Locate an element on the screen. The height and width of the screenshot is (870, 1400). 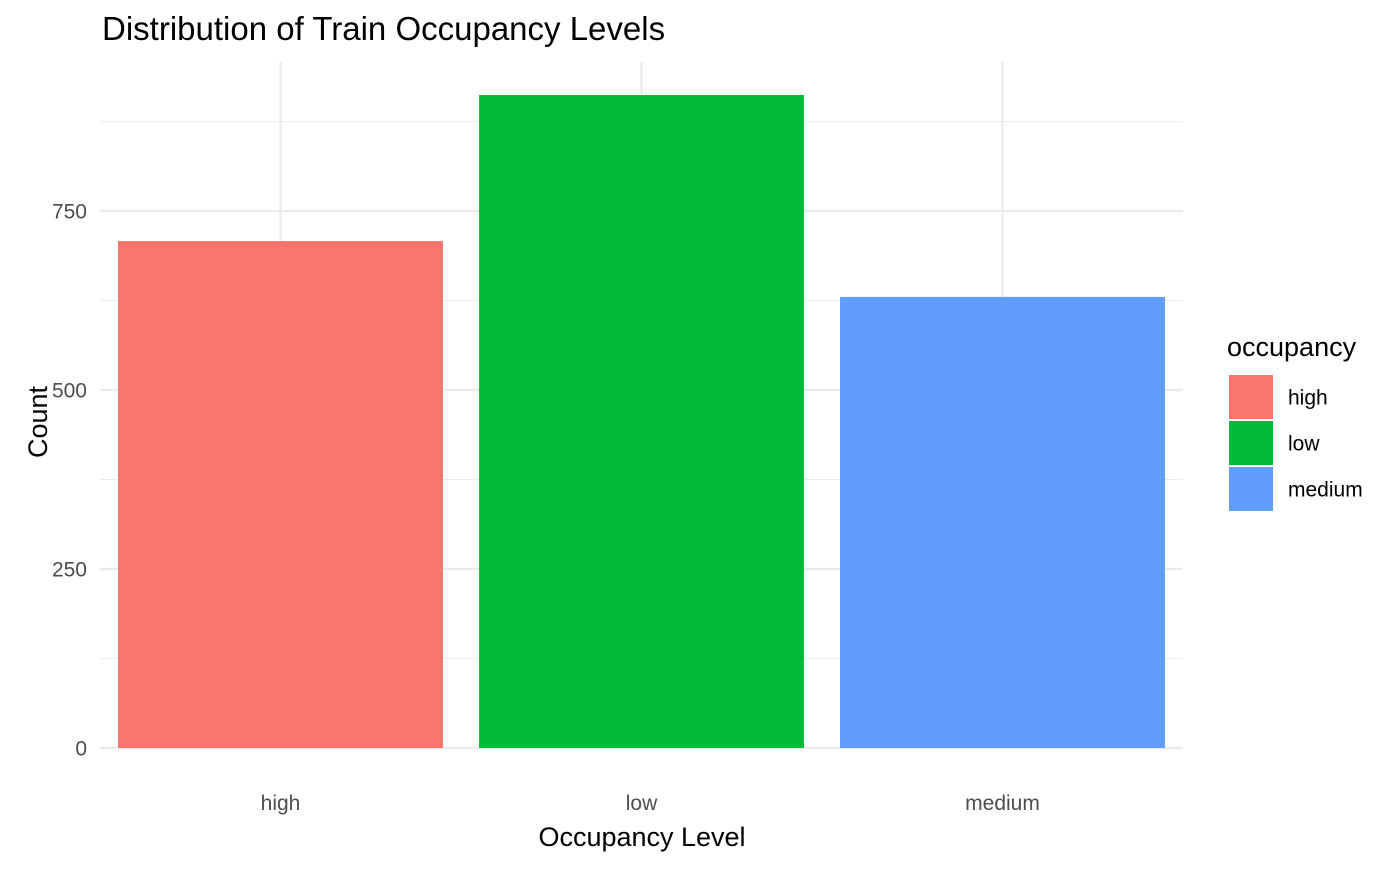
y-tick-label: 750 is located at coordinates (69, 212).